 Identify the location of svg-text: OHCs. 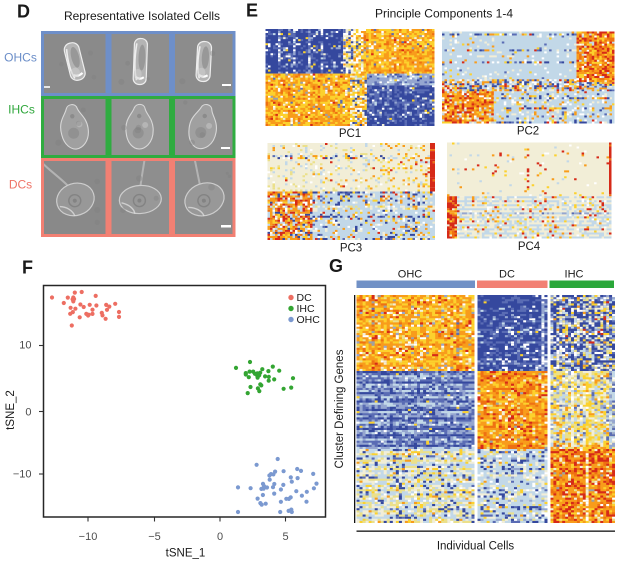
(20, 58).